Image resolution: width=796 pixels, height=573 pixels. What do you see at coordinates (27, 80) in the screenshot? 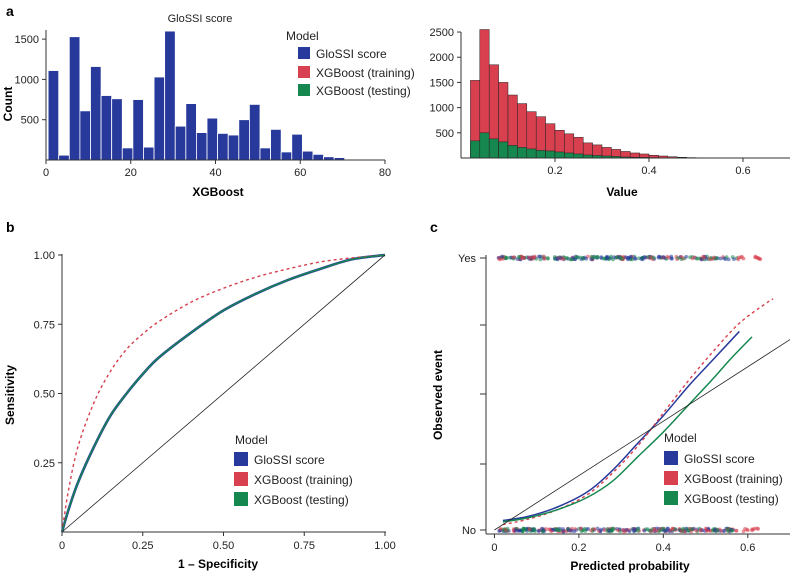
I see `y-tick-label: 1000` at bounding box center [27, 80].